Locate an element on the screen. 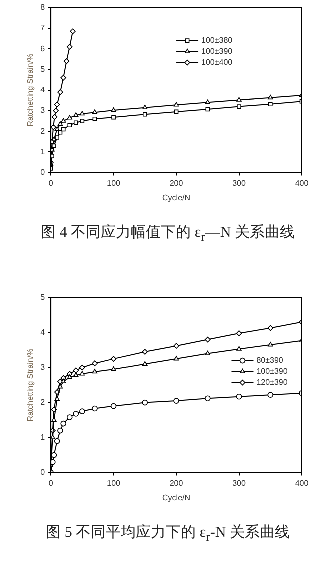 Image resolution: width=336 pixels, height=563 pixels. legend-label: 80±390 is located at coordinates (270, 361).